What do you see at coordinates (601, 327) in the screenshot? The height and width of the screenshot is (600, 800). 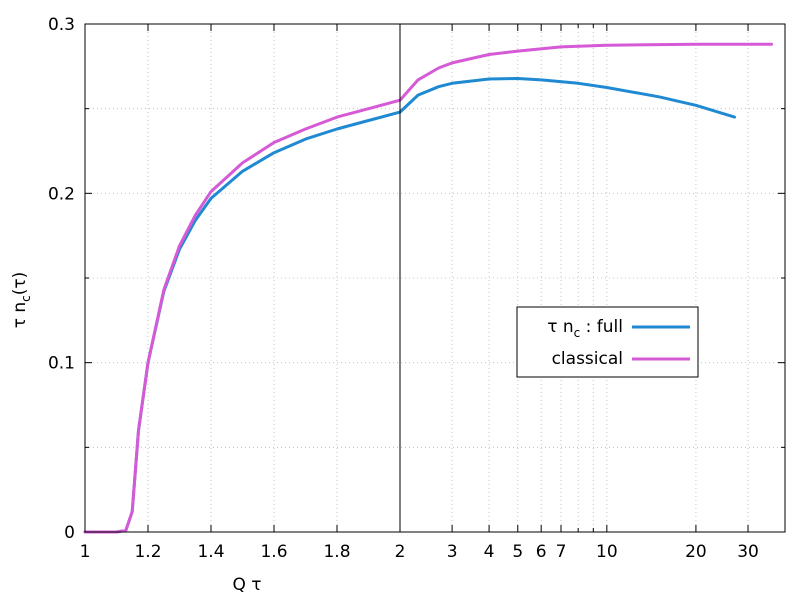 I see `legend-name-full: : full` at bounding box center [601, 327].